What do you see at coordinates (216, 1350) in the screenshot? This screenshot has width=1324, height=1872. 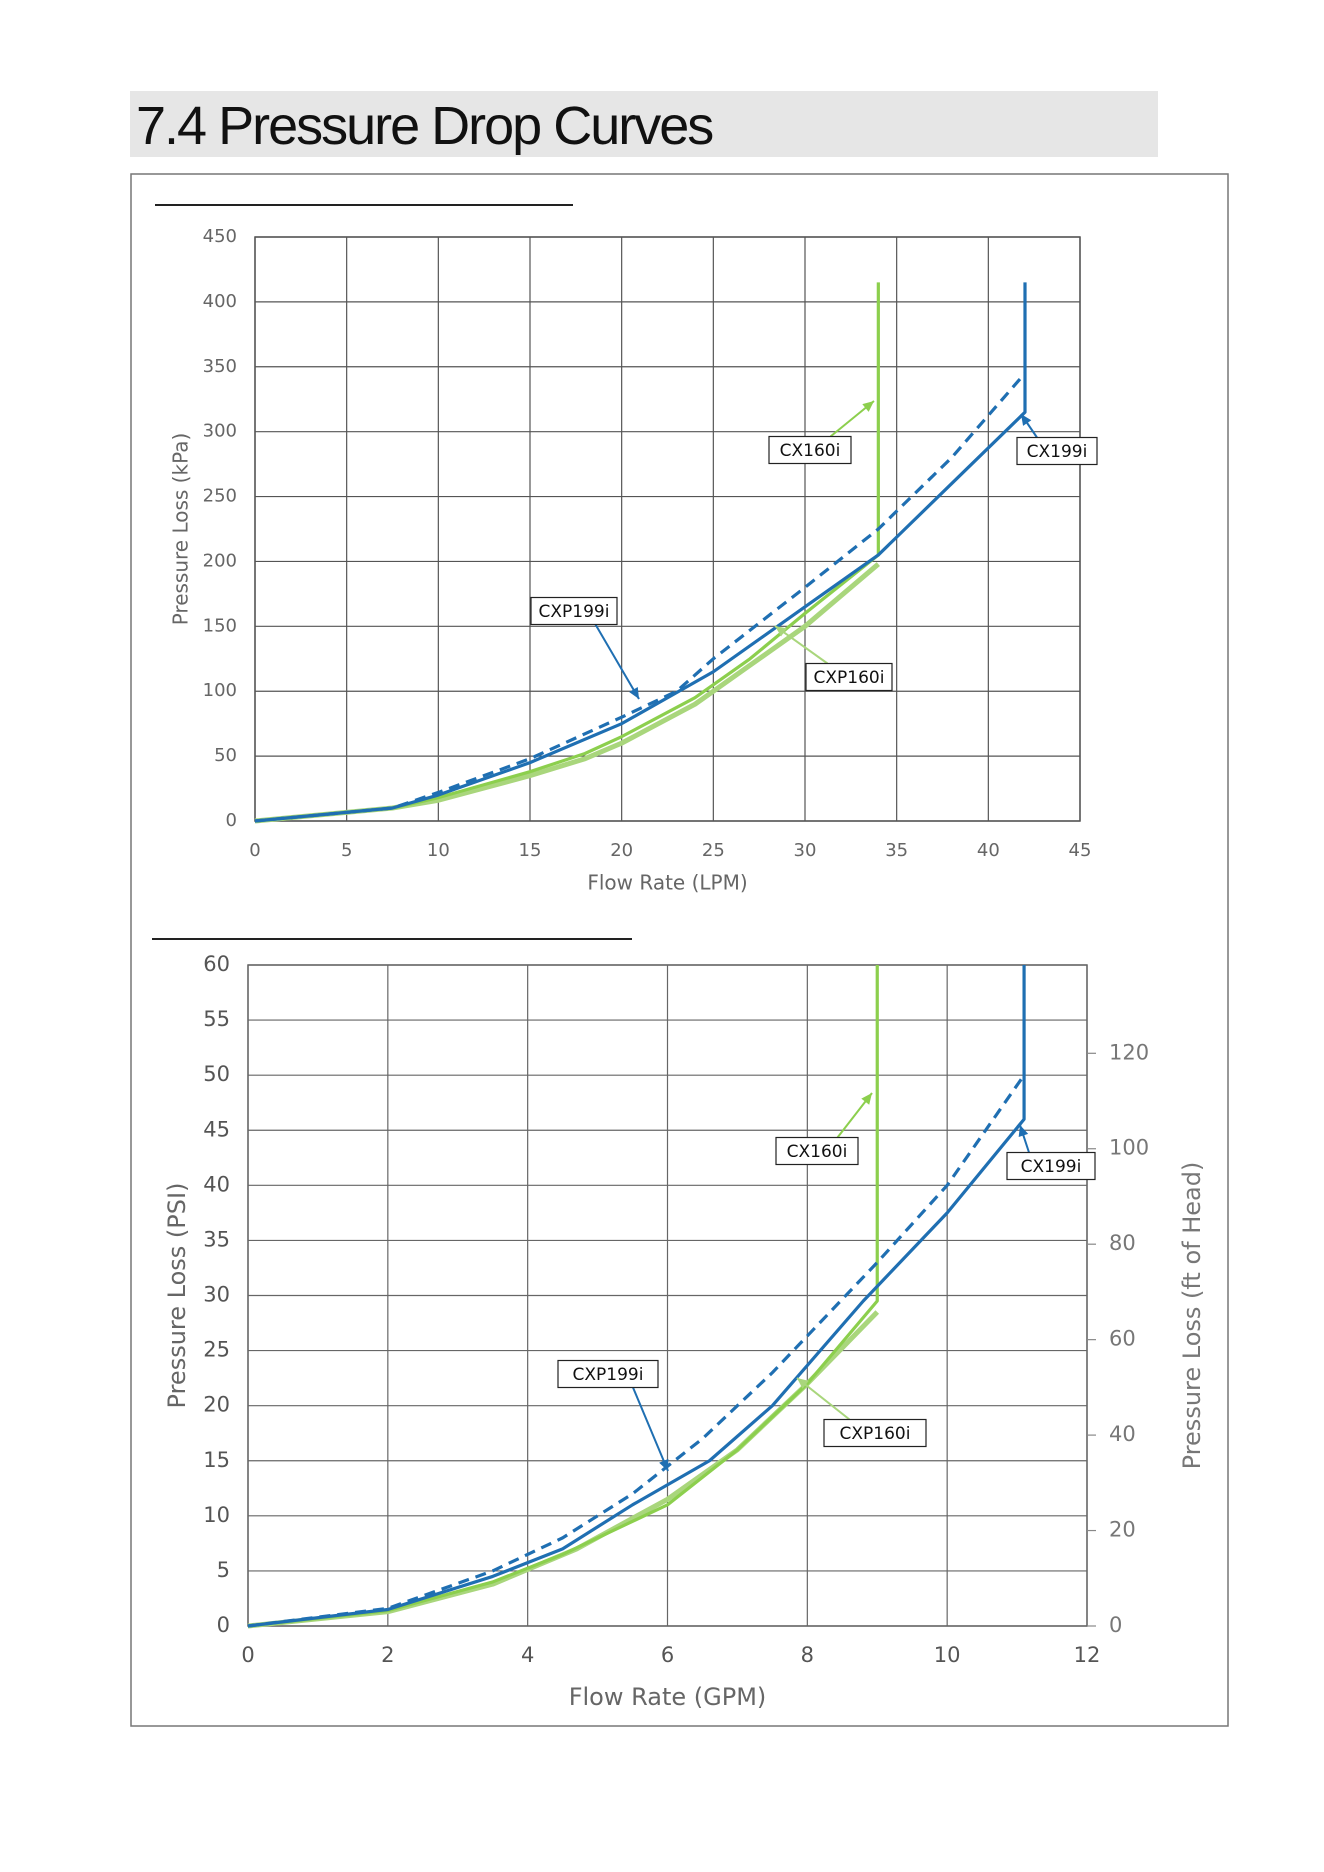 I see `y-tick-label: 25` at bounding box center [216, 1350].